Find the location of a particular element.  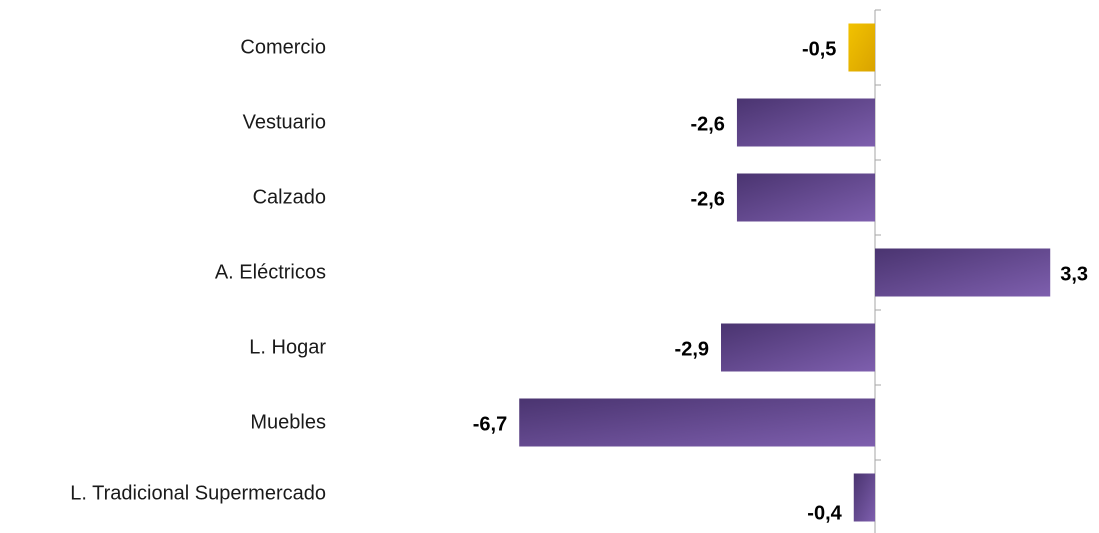

bar-comercio is located at coordinates (861, 47).